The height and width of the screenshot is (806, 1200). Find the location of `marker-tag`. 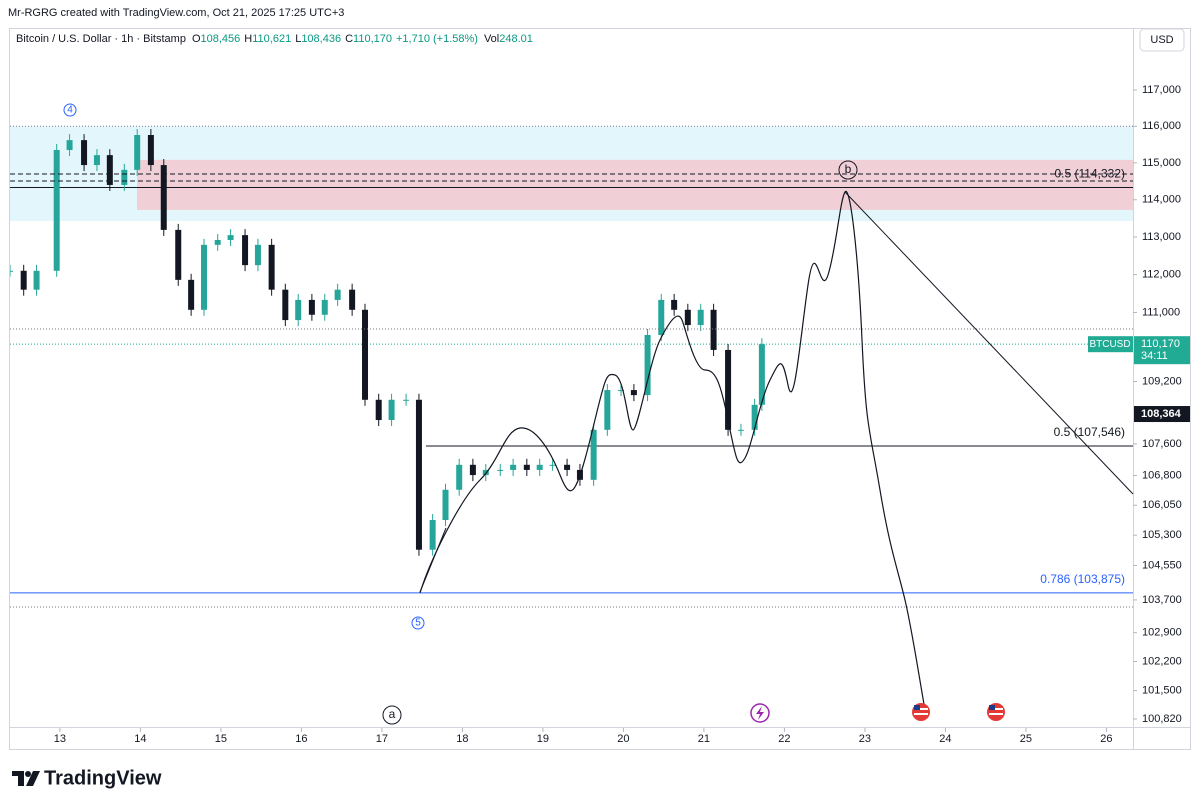

marker-tag is located at coordinates (1162, 414).